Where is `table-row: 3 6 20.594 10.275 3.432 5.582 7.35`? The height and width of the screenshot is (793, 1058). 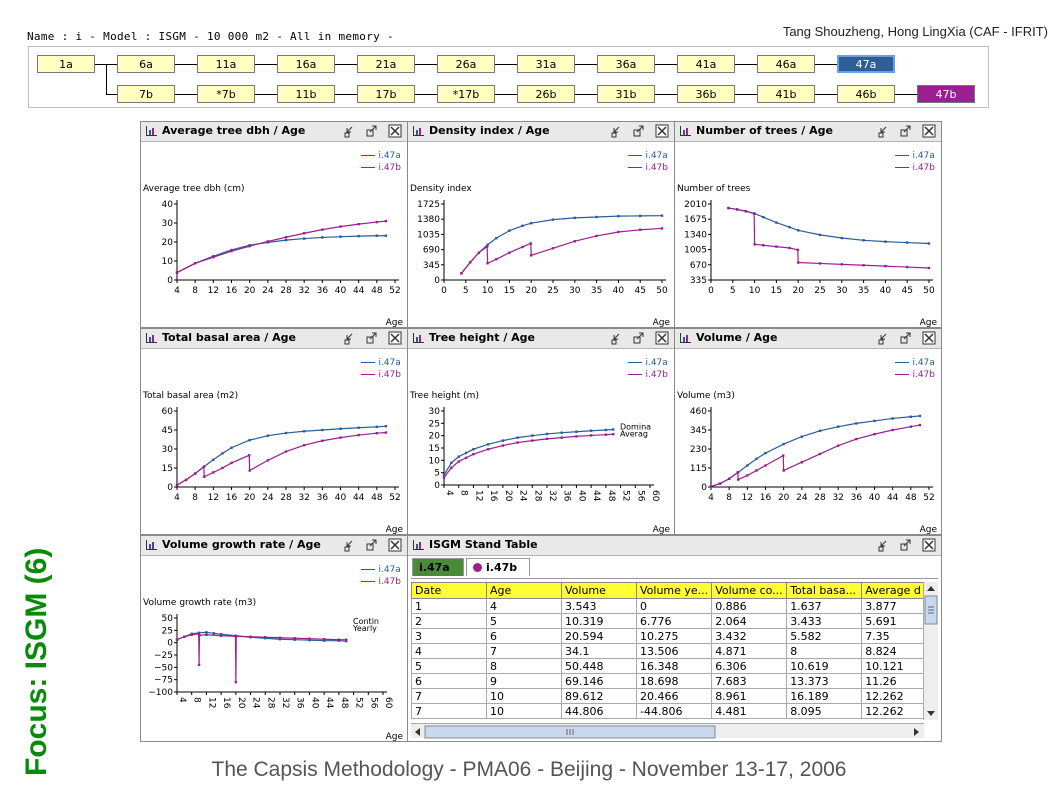 table-row: 3 6 20.594 10.275 3.432 5.582 7.35 is located at coordinates (668, 636).